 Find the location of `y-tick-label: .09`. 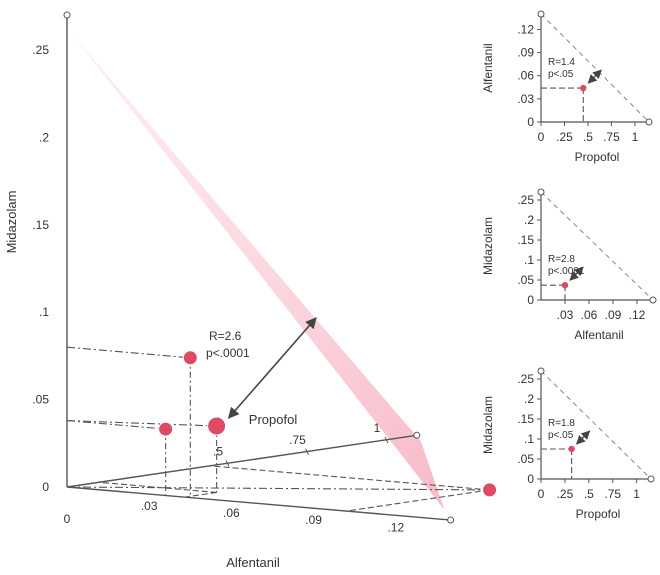

y-tick-label: .09 is located at coordinates (525, 53).